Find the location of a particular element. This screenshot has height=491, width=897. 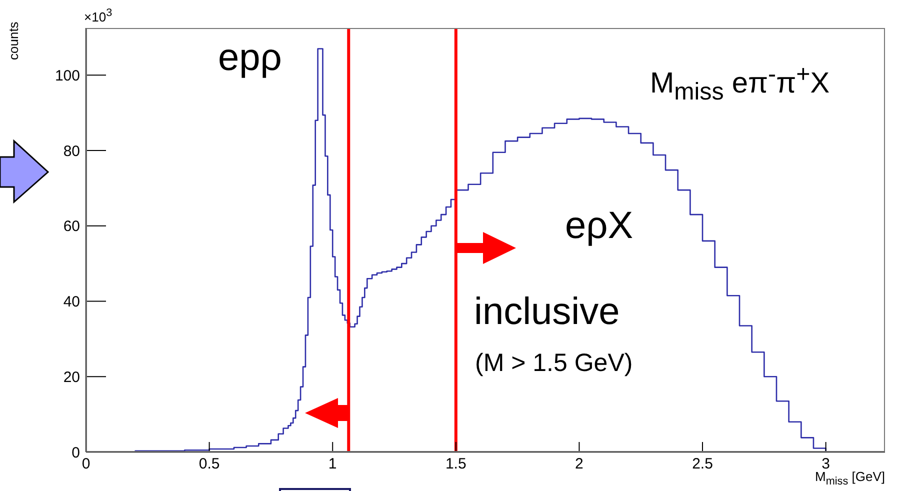

y-tick-label: 20 is located at coordinates (71, 377).